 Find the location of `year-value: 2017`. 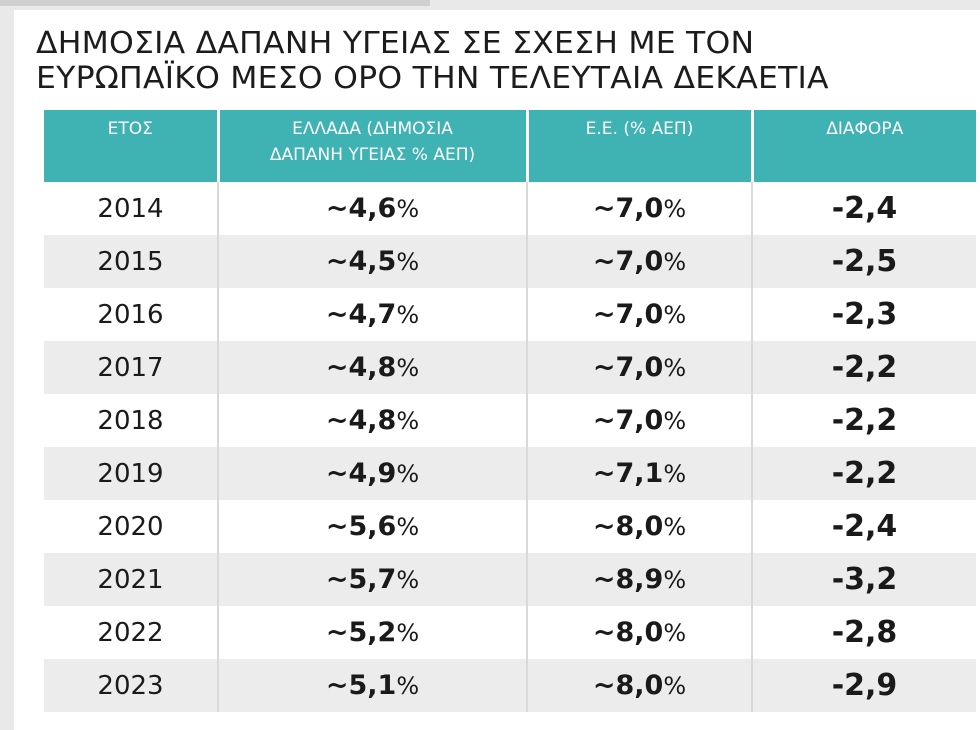

year-value: 2017 is located at coordinates (130, 367).